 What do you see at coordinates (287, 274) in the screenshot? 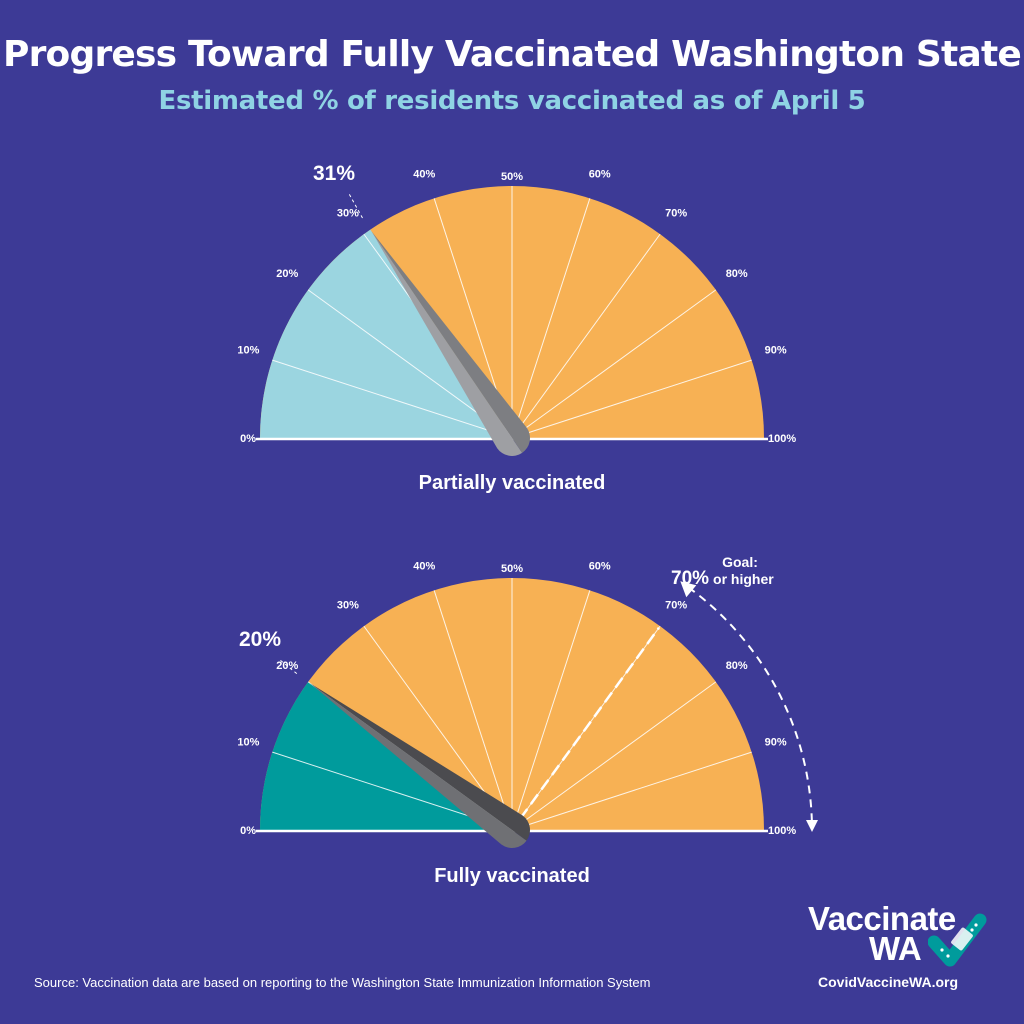
I see `gauge-tick-label: 20%` at bounding box center [287, 274].